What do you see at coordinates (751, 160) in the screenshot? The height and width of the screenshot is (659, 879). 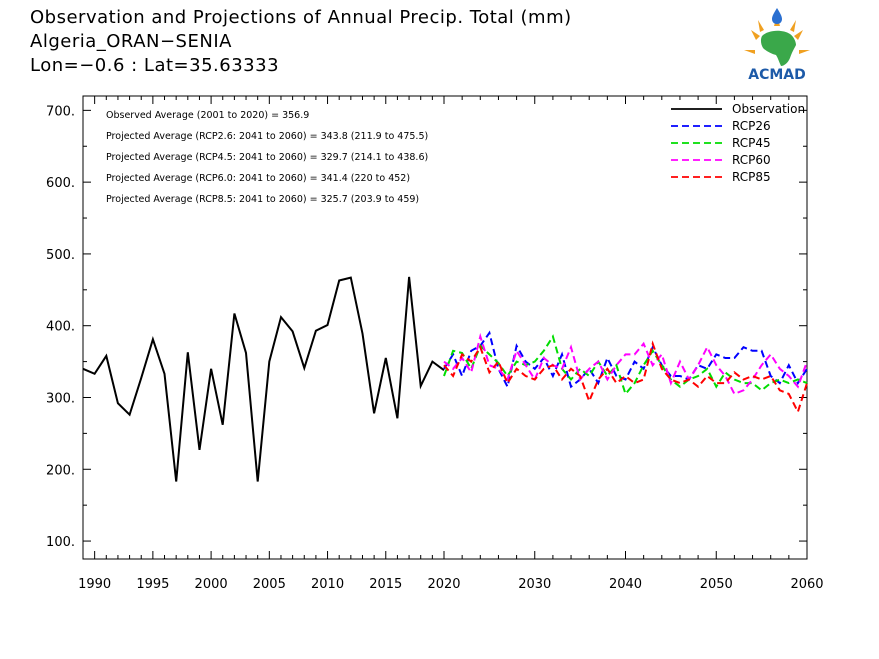 I see `legend-label-rcp60: RCP60` at bounding box center [751, 160].